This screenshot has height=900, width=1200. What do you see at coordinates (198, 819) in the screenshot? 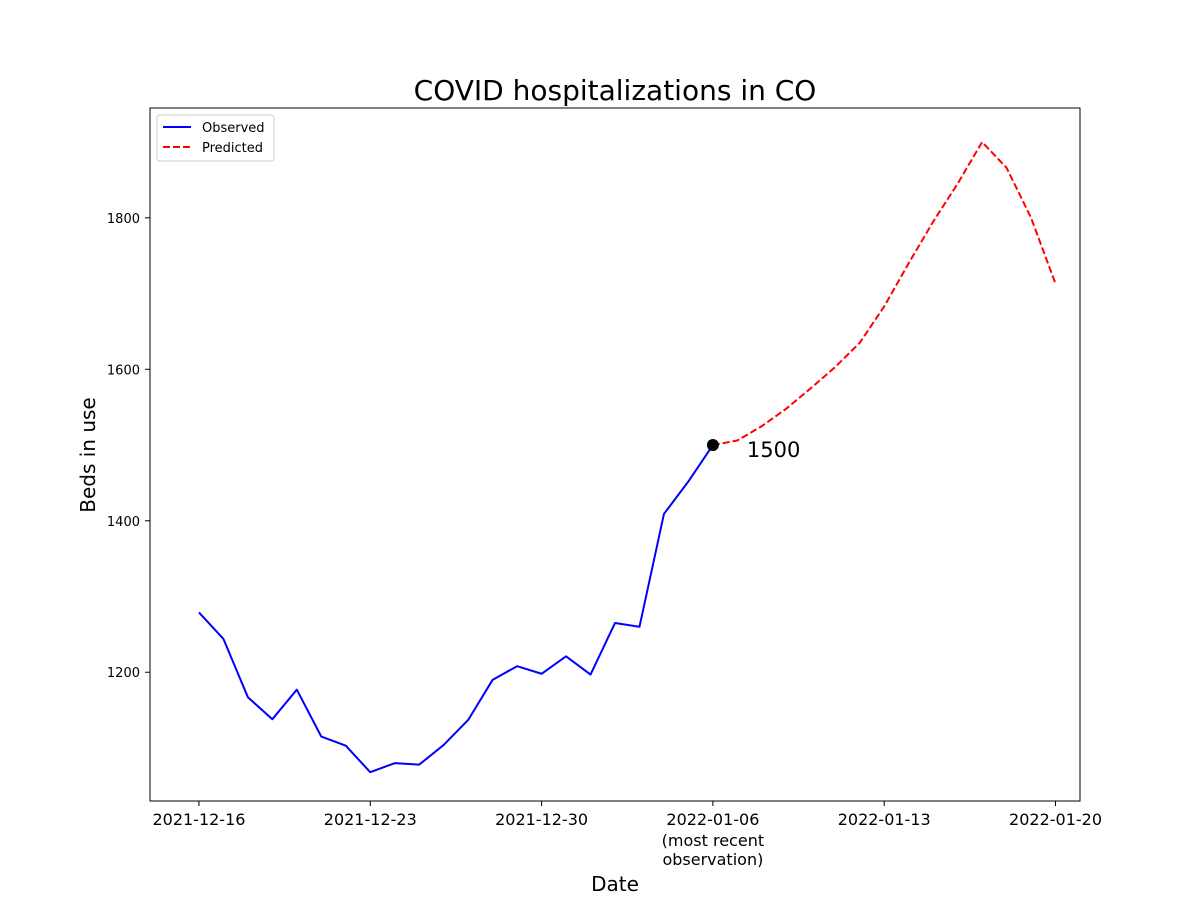
I see `x-tick-label-0: 2021-12-16` at bounding box center [198, 819].